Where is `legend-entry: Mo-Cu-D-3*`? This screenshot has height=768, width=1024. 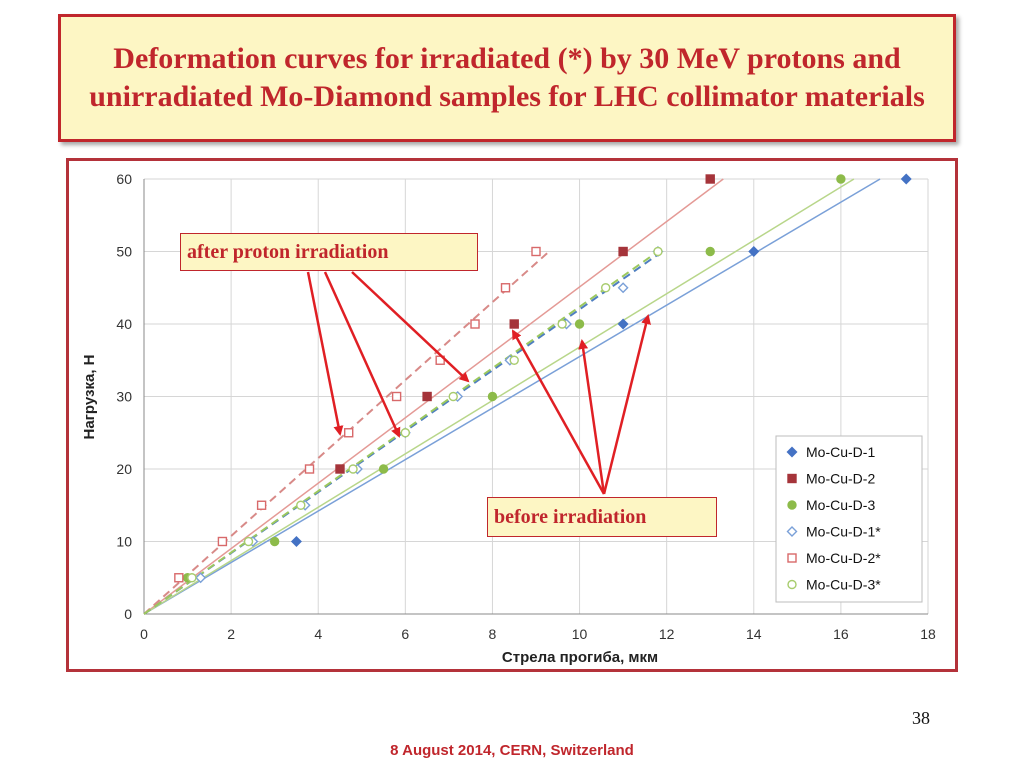 legend-entry: Mo-Cu-D-3* is located at coordinates (843, 585).